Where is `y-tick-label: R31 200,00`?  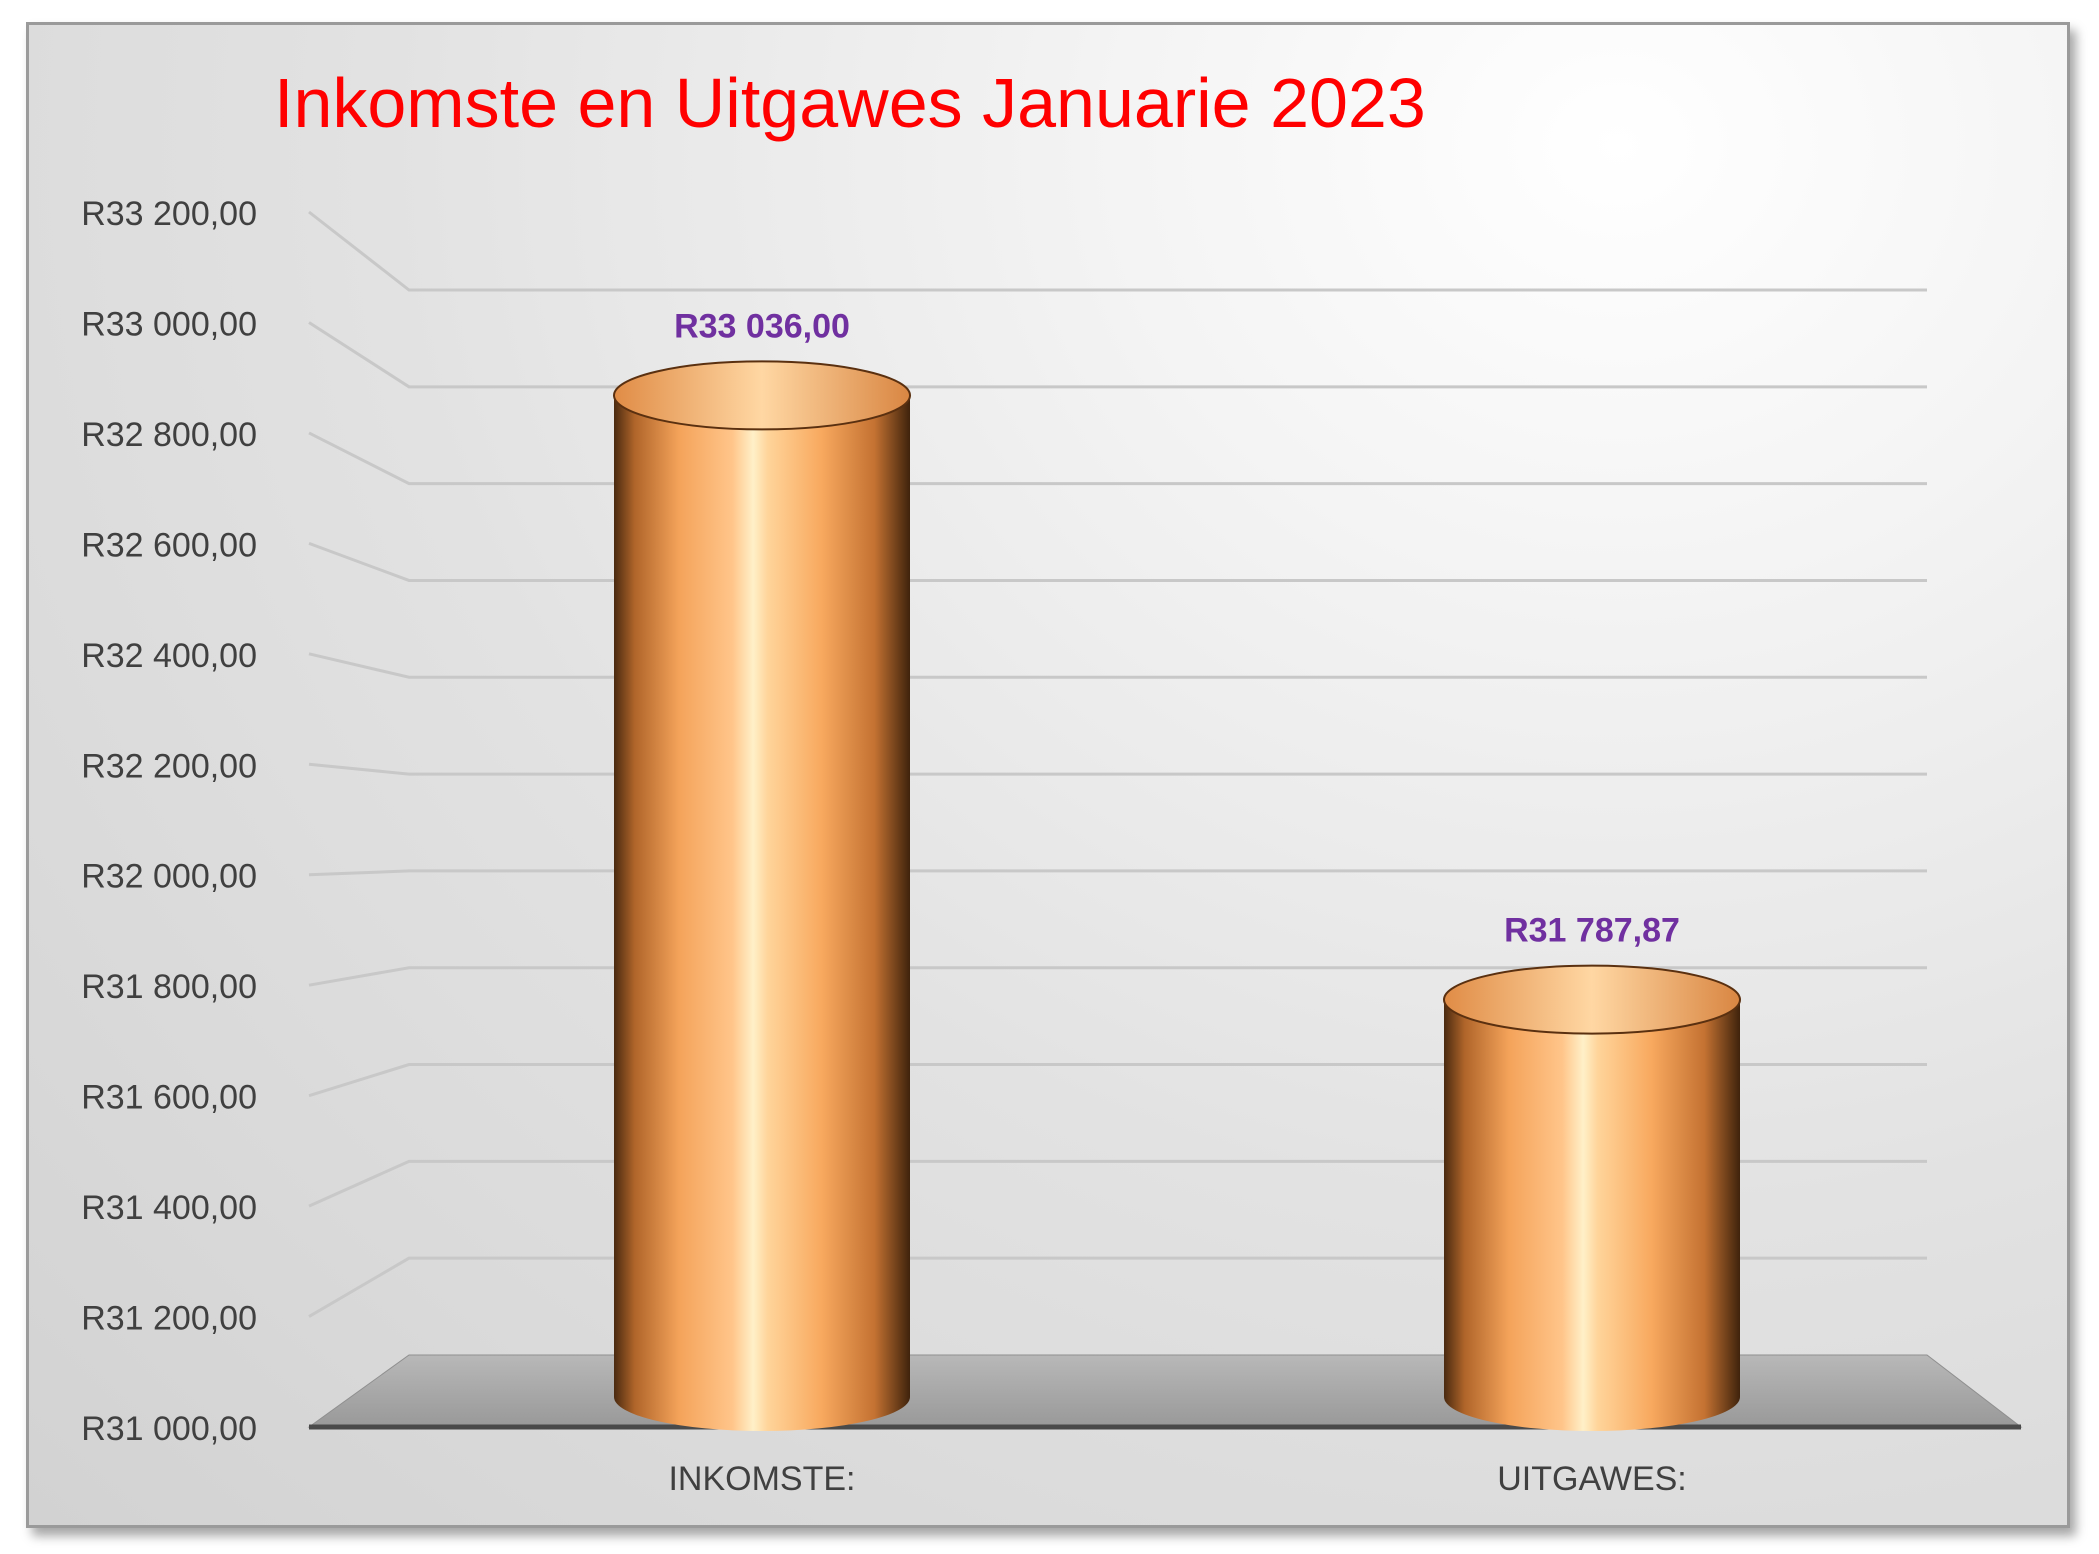 y-tick-label: R31 200,00 is located at coordinates (169, 1319).